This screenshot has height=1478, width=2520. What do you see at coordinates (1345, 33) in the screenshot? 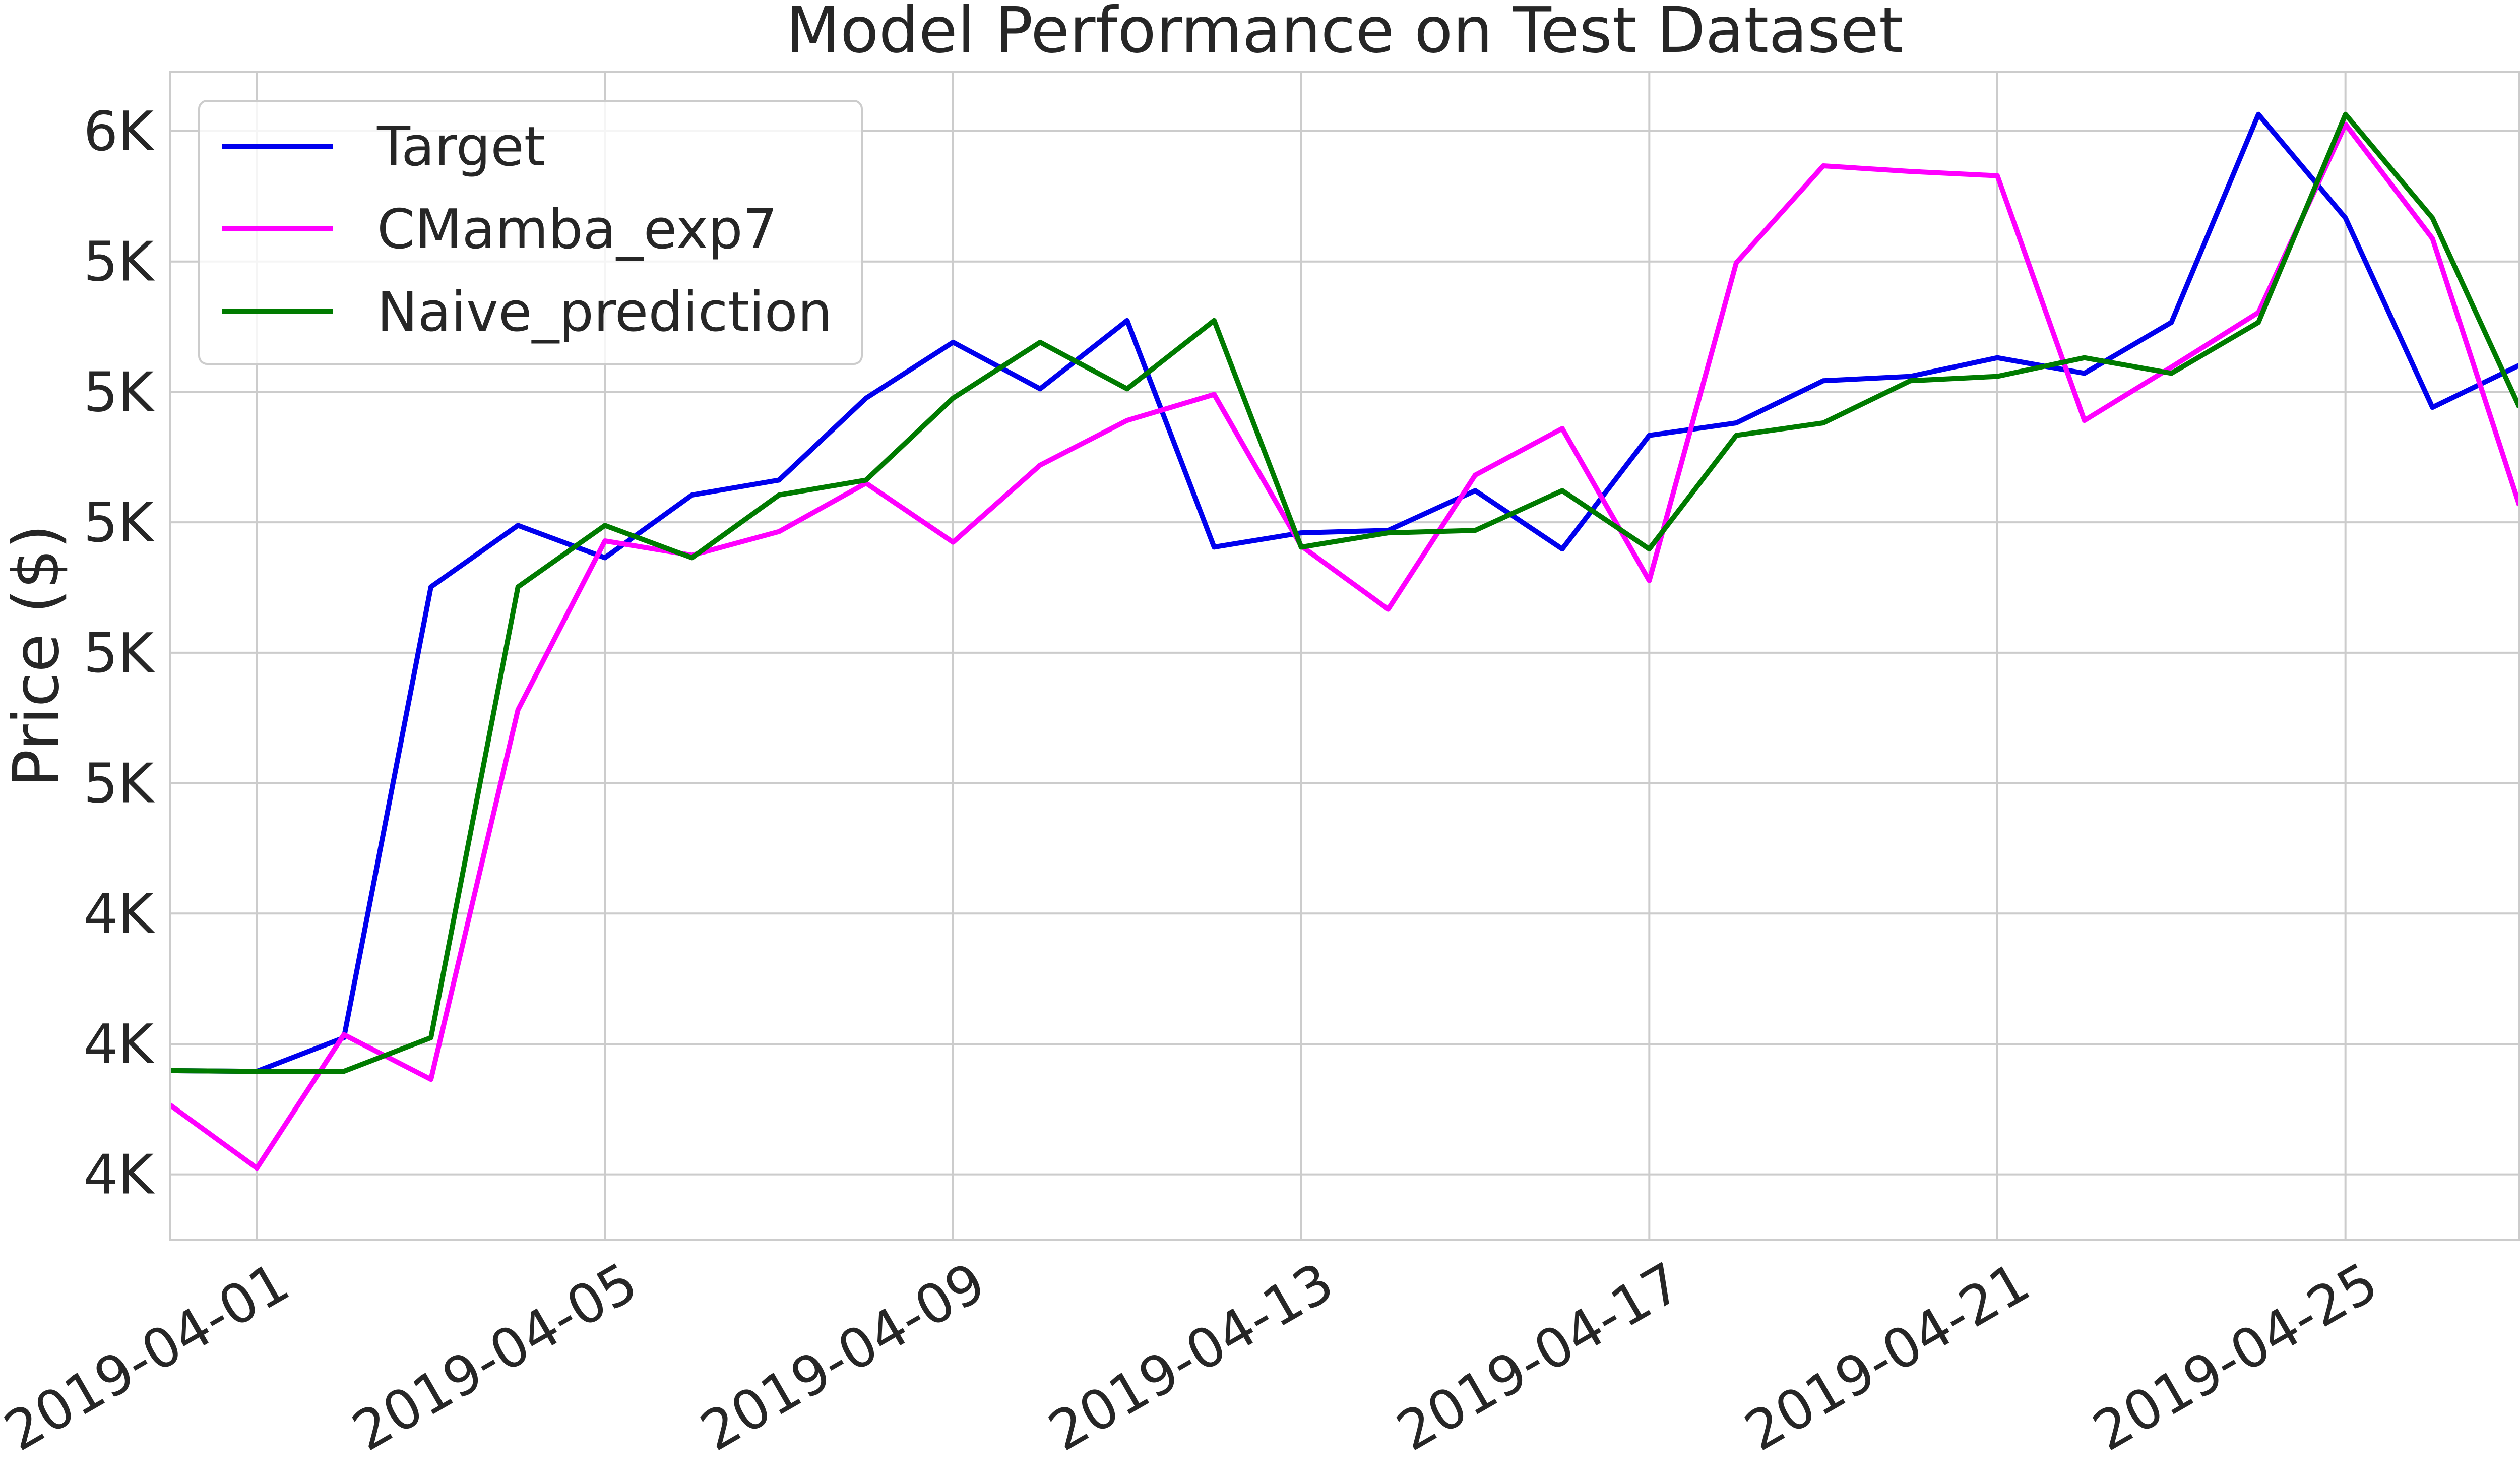
I see `chart-title: Model Performance on Test Dataset` at bounding box center [1345, 33].